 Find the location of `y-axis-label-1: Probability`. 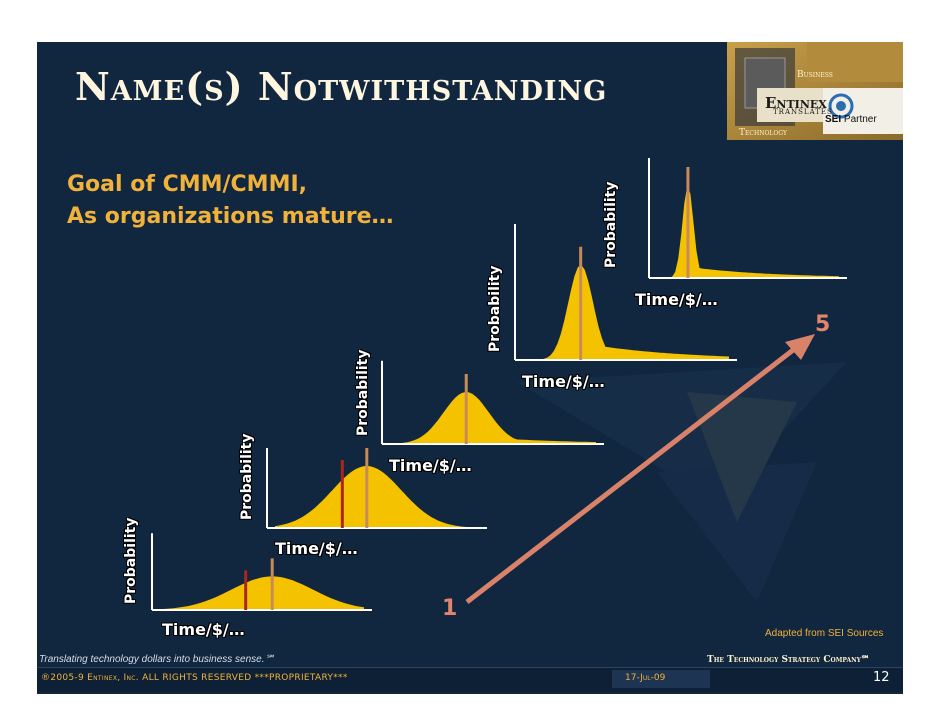

y-axis-label-1: Probability is located at coordinates (131, 561).